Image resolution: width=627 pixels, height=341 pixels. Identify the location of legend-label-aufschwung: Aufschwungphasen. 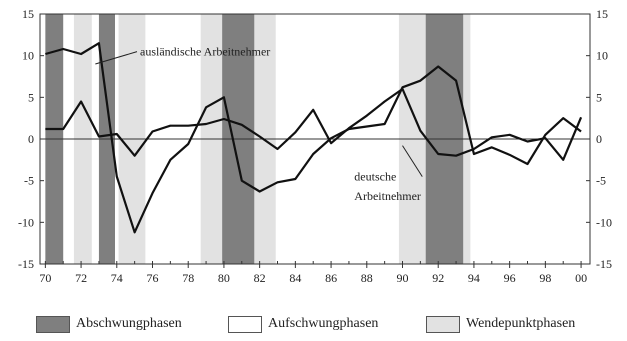
(323, 323).